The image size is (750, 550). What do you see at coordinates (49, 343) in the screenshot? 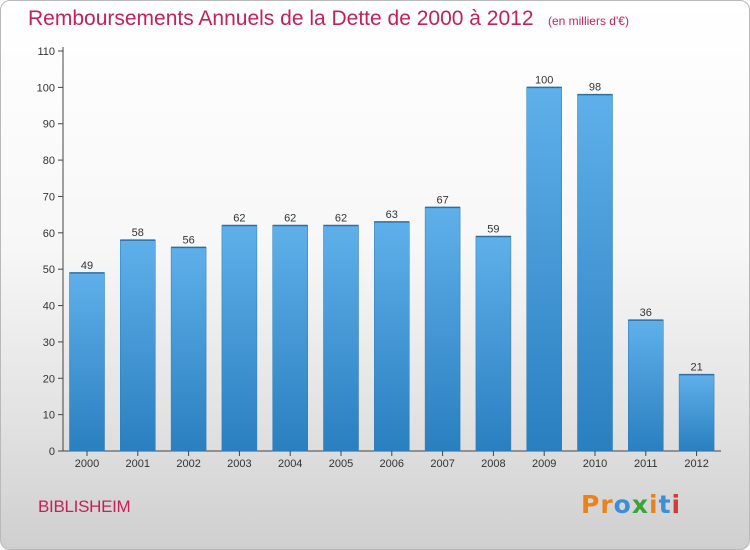
I see `y-tick-label: 30` at bounding box center [49, 343].